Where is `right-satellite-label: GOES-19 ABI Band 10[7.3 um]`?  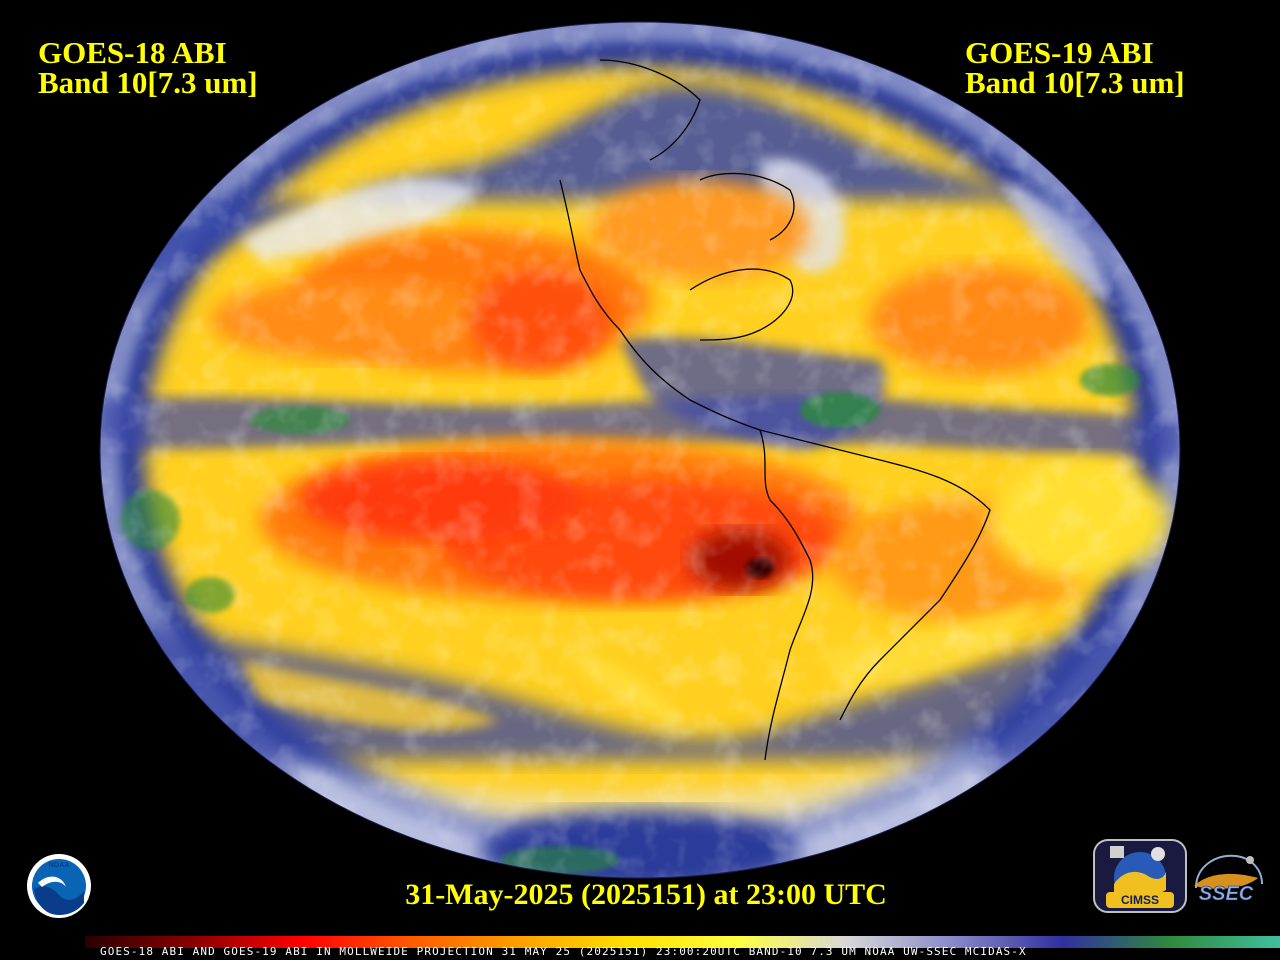
right-satellite-label: GOES-19 ABI Band 10[7.3 um] is located at coordinates (1075, 67).